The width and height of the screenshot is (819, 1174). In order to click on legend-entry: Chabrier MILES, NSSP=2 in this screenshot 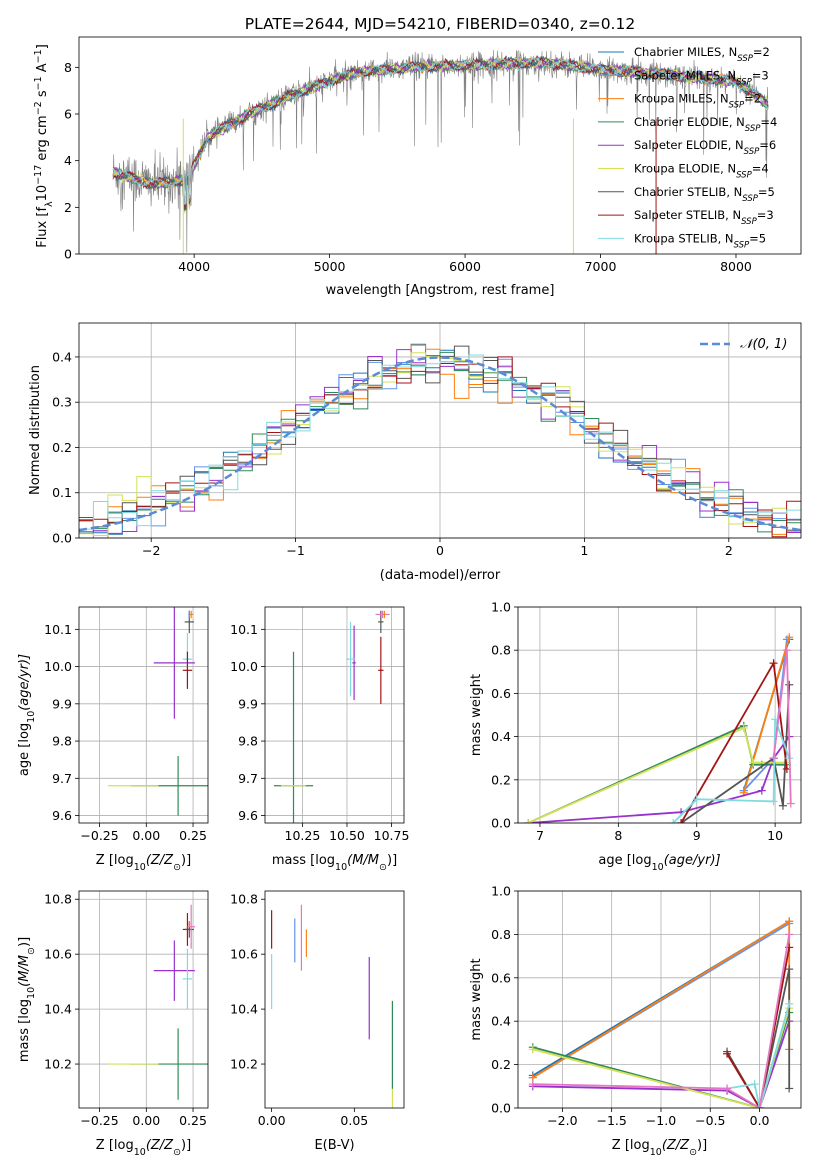, I will do `click(702, 54)`.